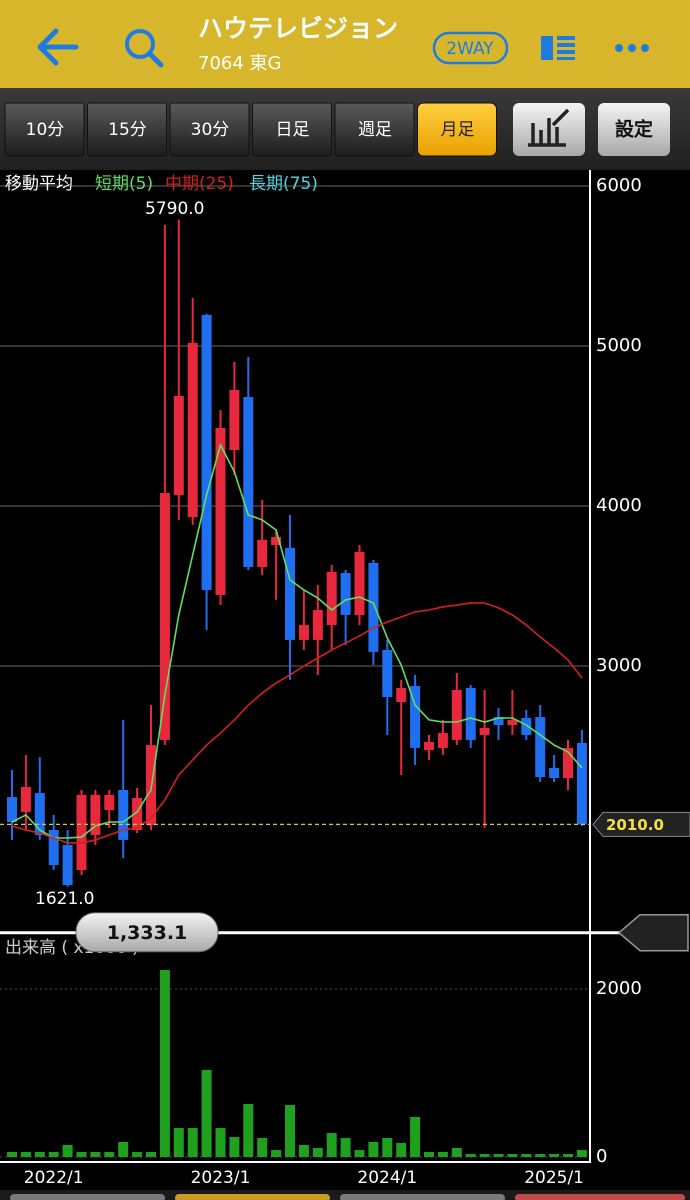  Describe the element at coordinates (54, 1178) in the screenshot. I see `x-tick-label: 2022/1` at that location.